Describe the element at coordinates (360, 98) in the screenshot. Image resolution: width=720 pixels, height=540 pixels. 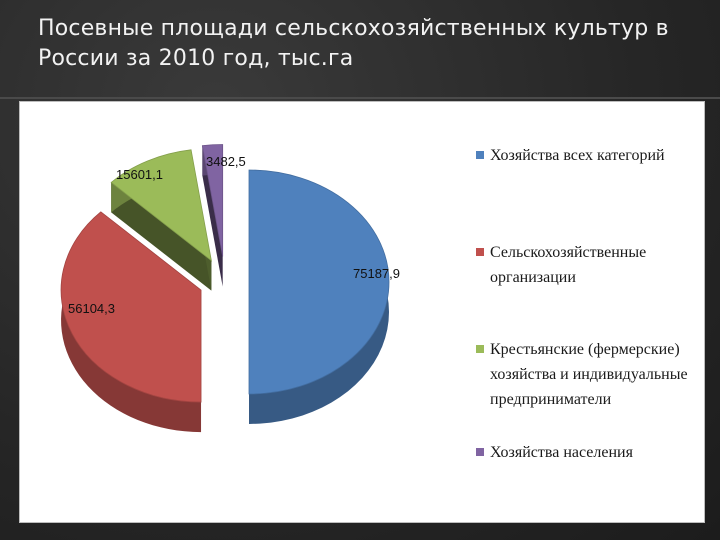
I see `title-divider` at that location.